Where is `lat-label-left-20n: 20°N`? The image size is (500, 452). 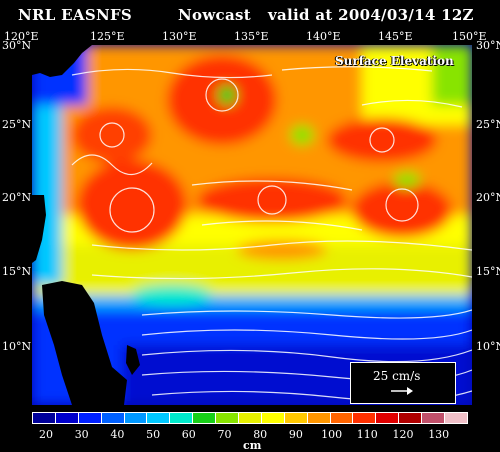 lat-label-left-20n: 20°N is located at coordinates (17, 197).